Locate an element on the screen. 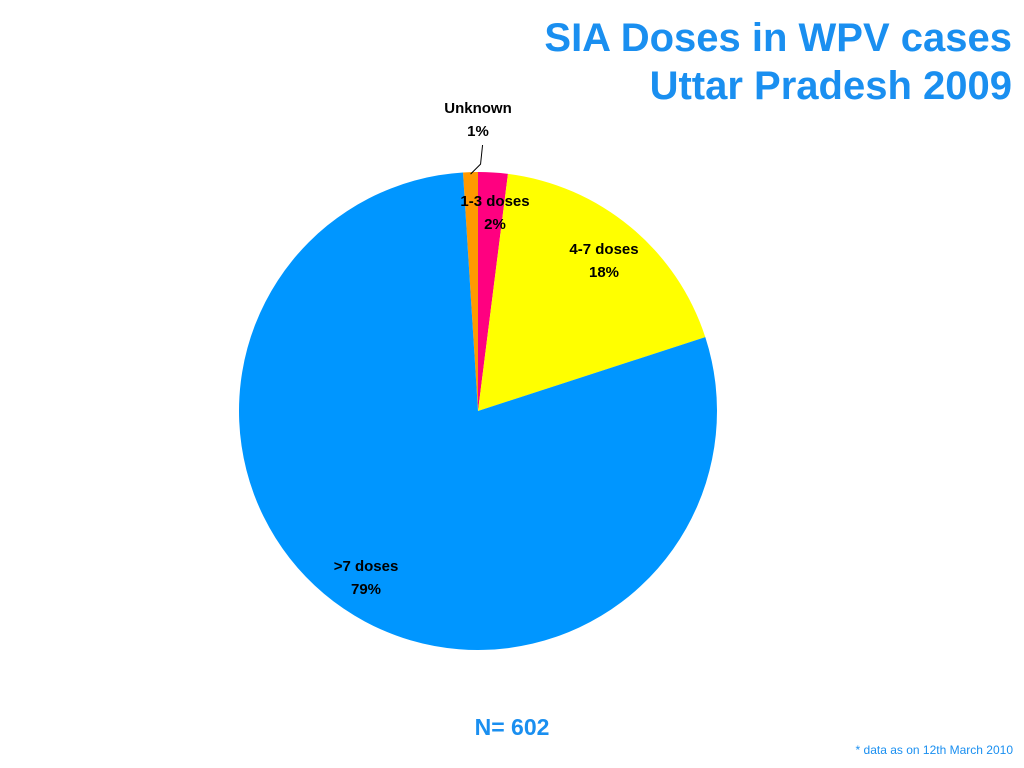 The image size is (1024, 768). slice-percent-label-0: 1% is located at coordinates (478, 131).